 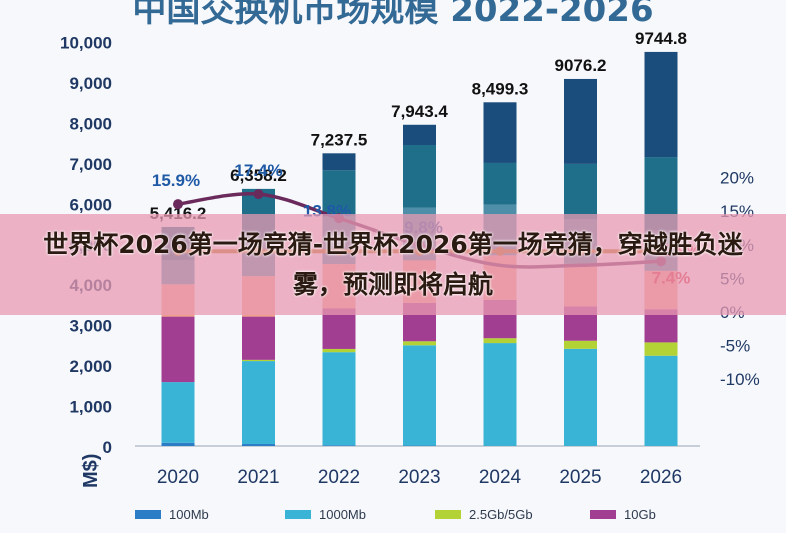 I want to click on chart-legend: 100Mb 1000Mb 2.5Gb/5Gb 10Gb, so click(x=445, y=514).